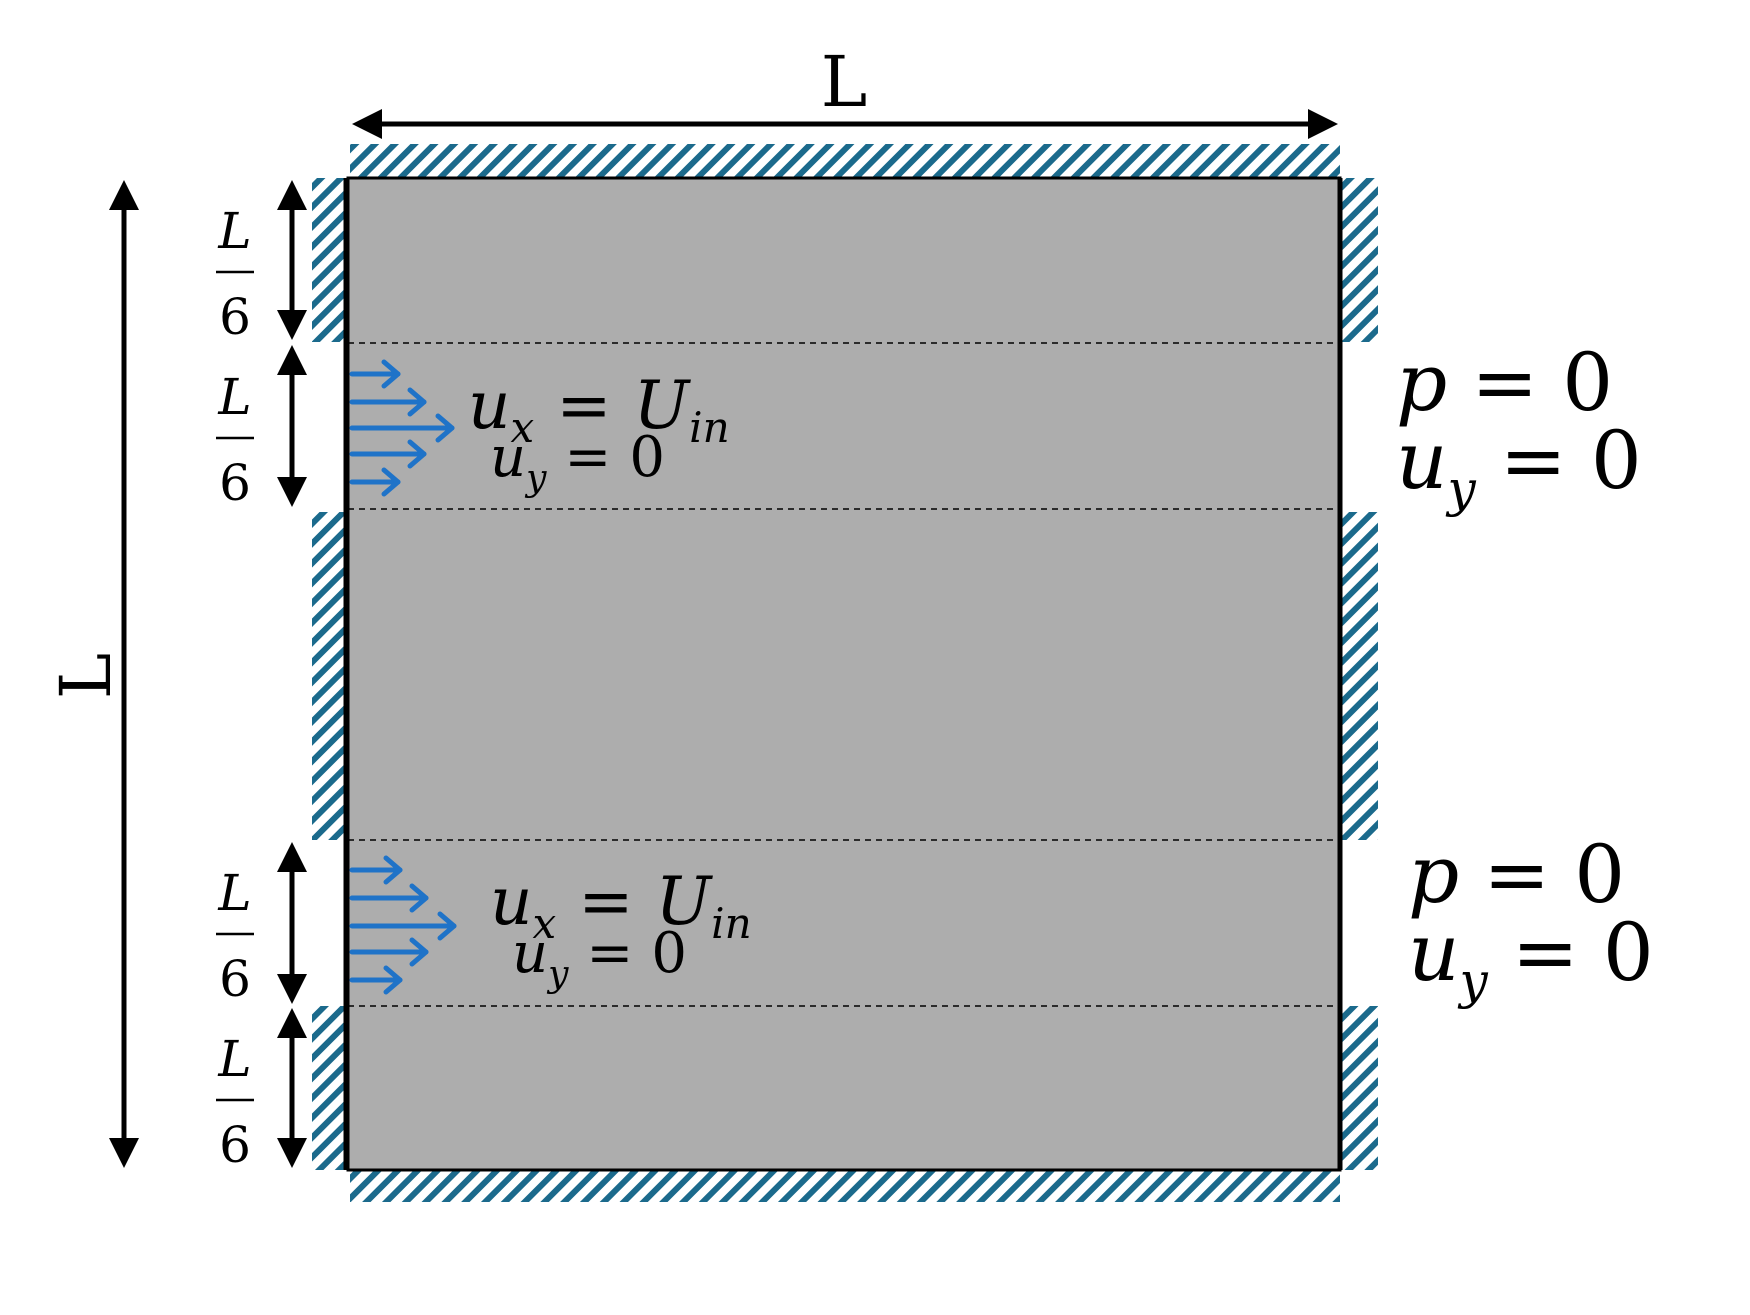 Image resolution: width=1750 pixels, height=1315 pixels. I want to click on upper-inflow-arrows, so click(402, 428).